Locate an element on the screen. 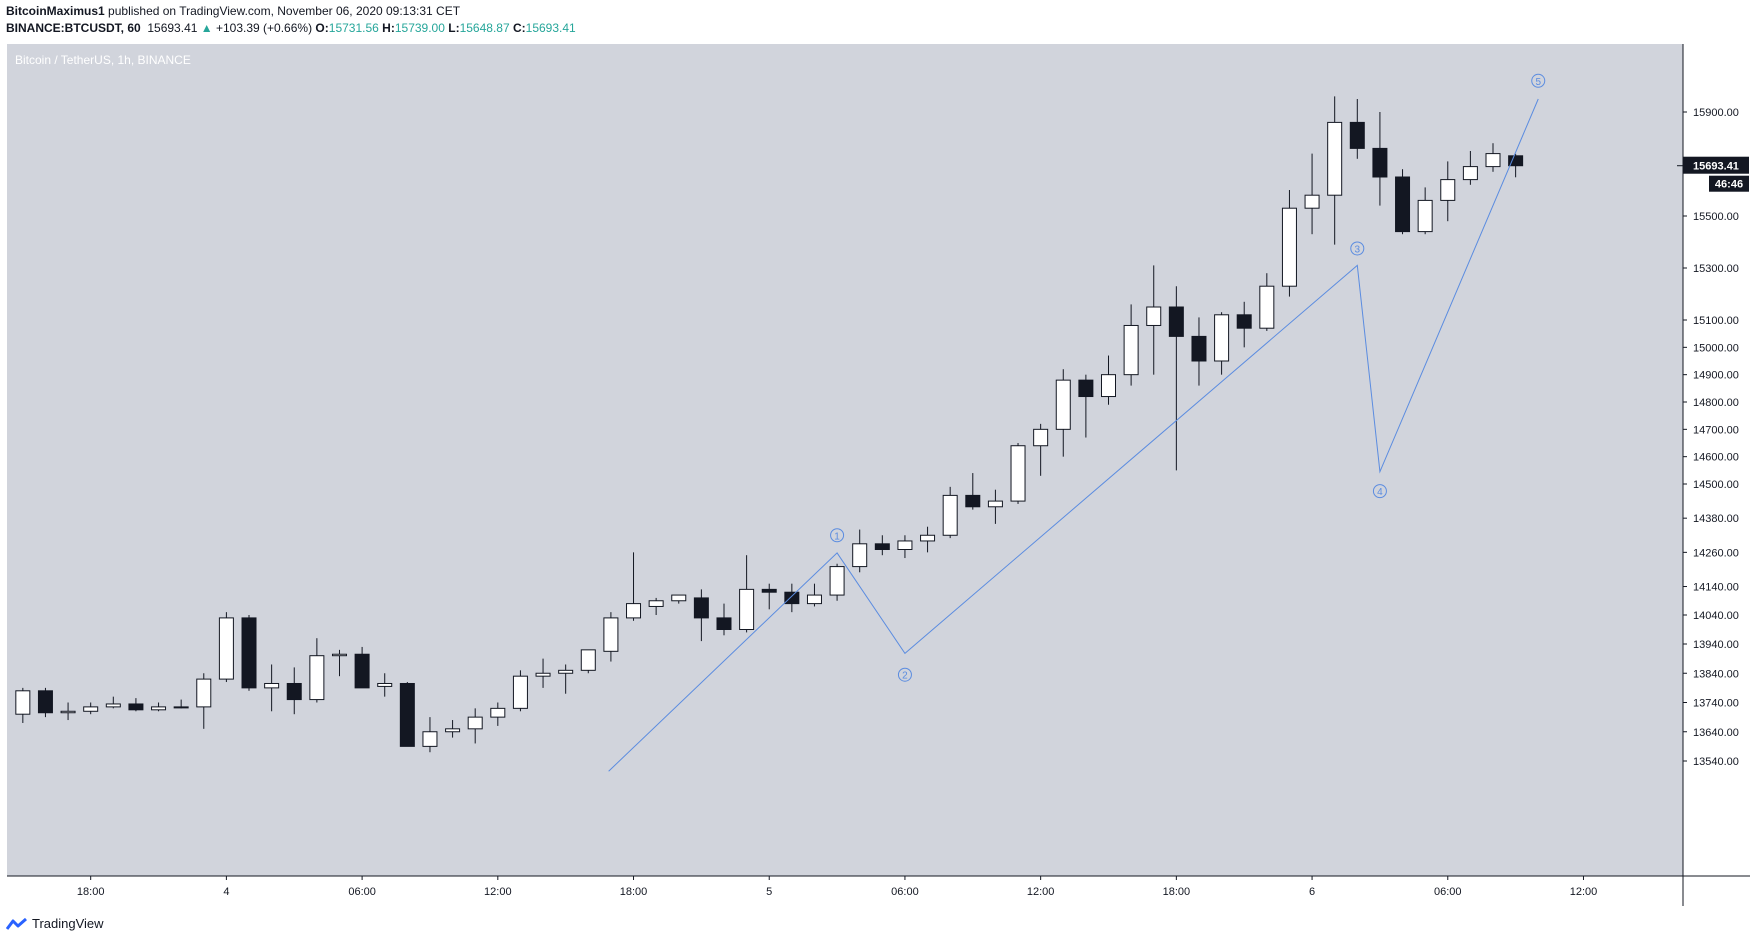 The width and height of the screenshot is (1758, 944). wave-label: 1 is located at coordinates (837, 535).